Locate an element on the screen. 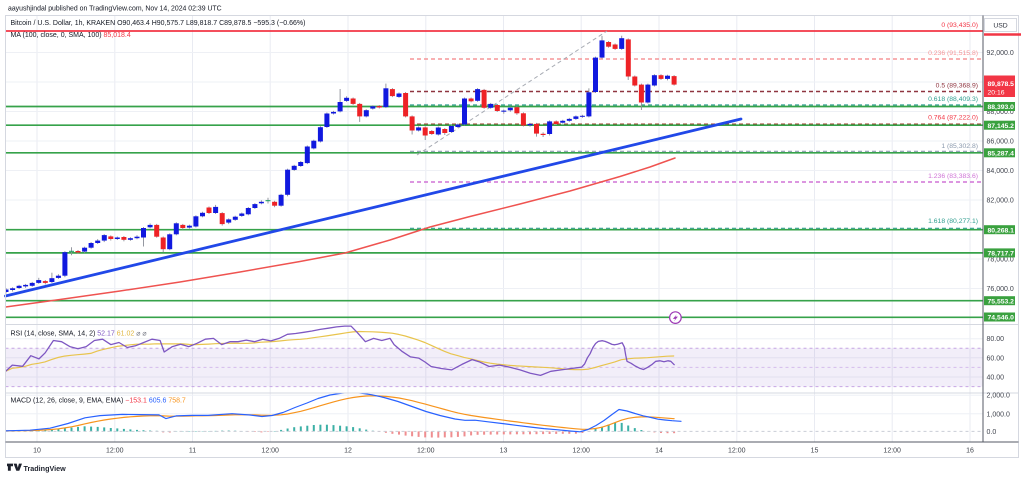  svg-text: 0 (93,435.0) is located at coordinates (959, 25).